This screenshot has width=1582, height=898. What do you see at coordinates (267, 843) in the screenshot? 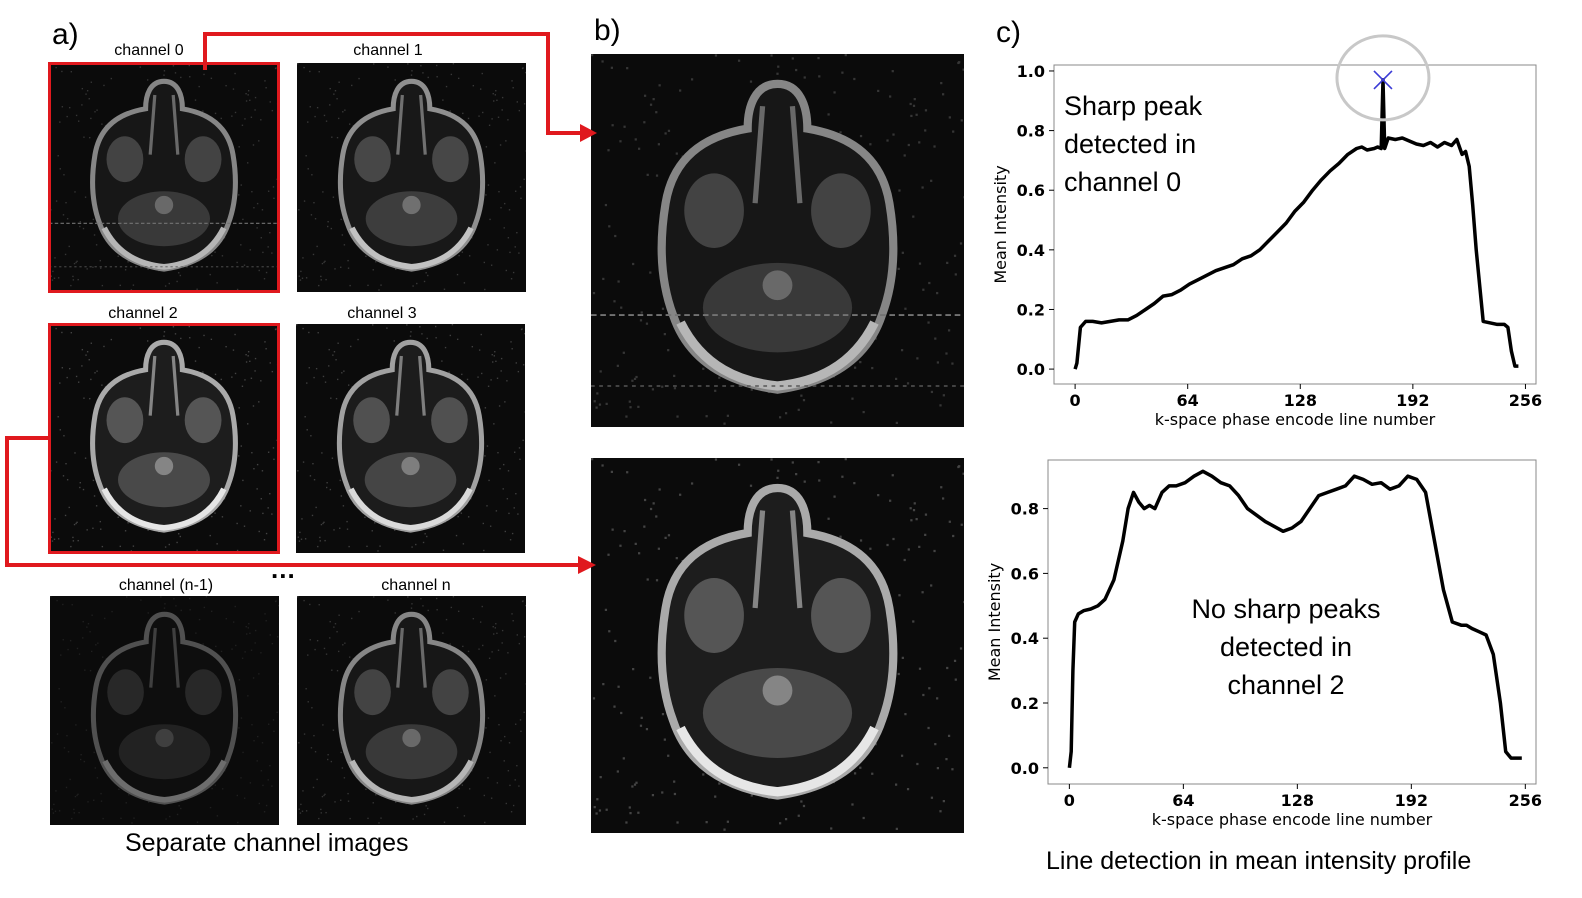
I see `panel-a-caption: Separate channel images` at bounding box center [267, 843].